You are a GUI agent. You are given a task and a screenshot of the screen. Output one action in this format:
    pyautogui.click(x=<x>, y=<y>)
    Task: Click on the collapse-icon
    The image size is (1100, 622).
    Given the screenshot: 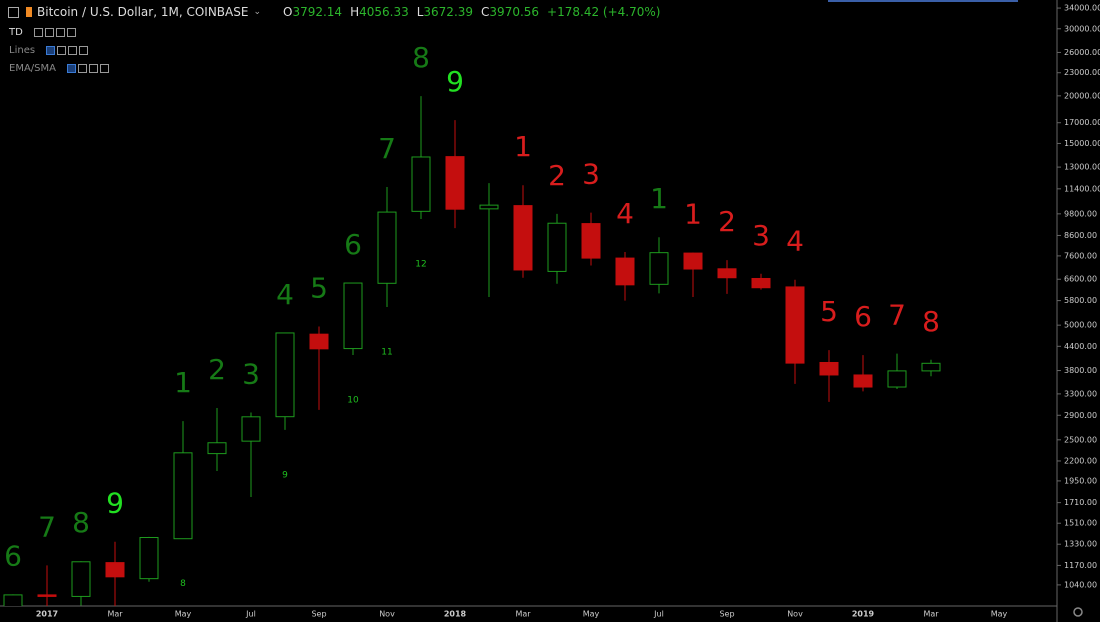 What is the action you would take?
    pyautogui.click(x=13, y=12)
    